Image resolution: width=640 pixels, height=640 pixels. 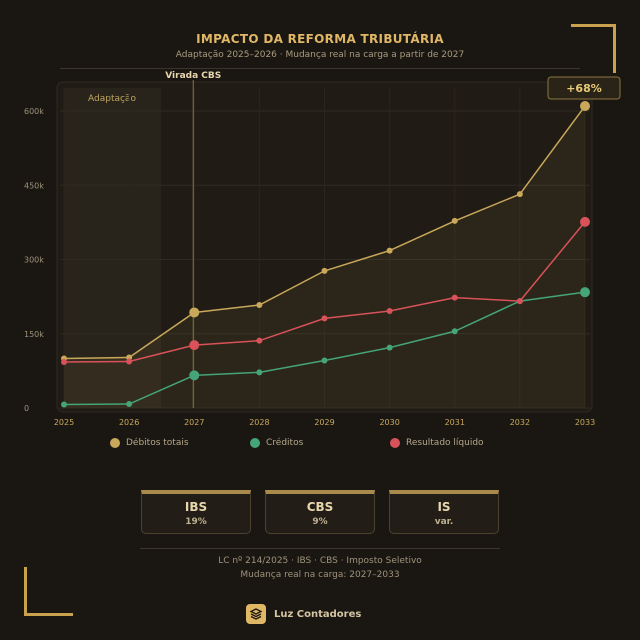 I want to click on legend-item-creditos: Créditos, so click(x=276, y=443).